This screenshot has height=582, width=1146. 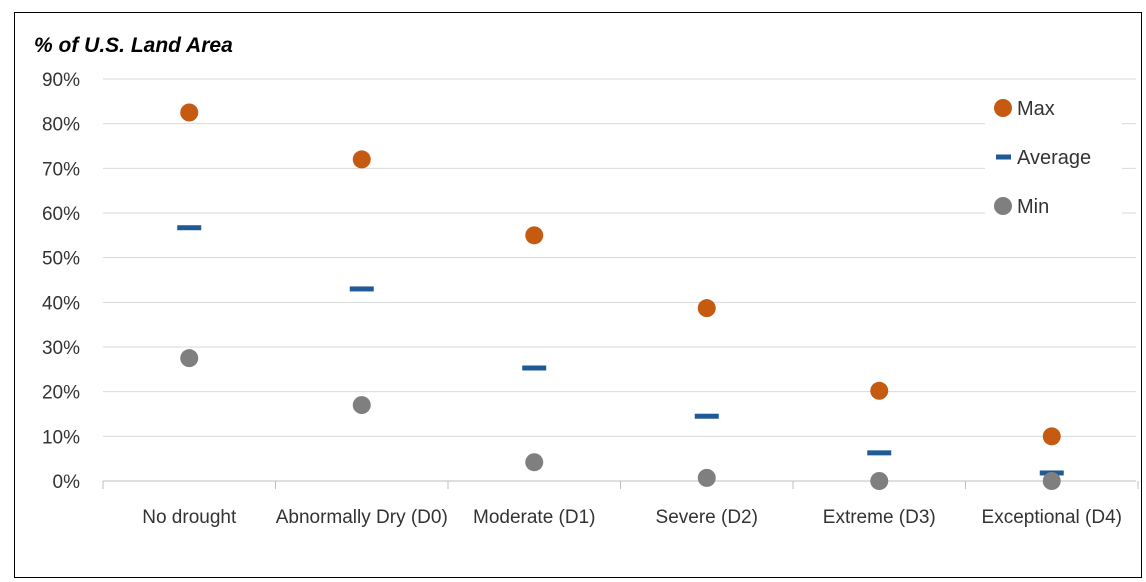 I want to click on y-tick-label: 80%, so click(x=61, y=125).